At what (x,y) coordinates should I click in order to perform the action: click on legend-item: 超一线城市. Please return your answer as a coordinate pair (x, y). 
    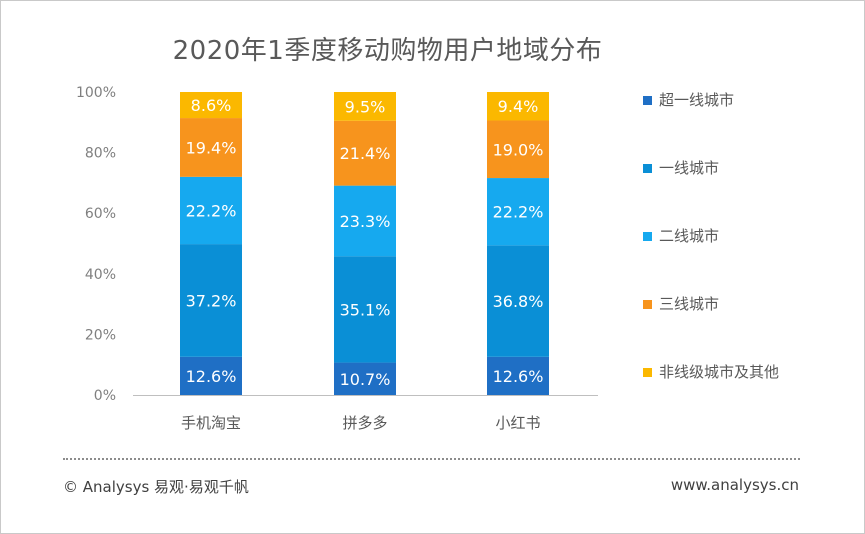
    Looking at the image, I should click on (713, 100).